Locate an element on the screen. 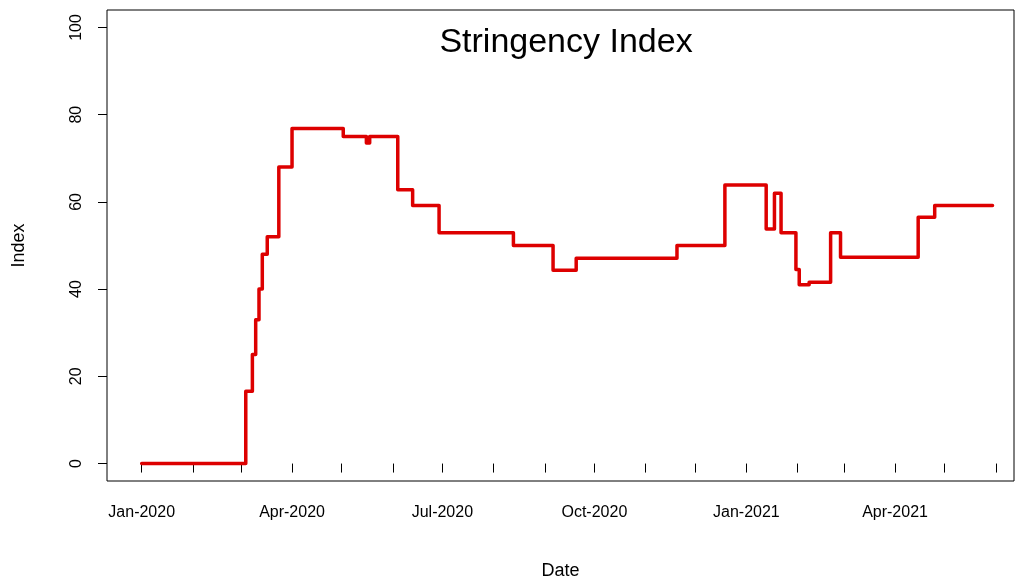 The width and height of the screenshot is (1018, 584). x-tick-label: Jan-2021 is located at coordinates (746, 511).